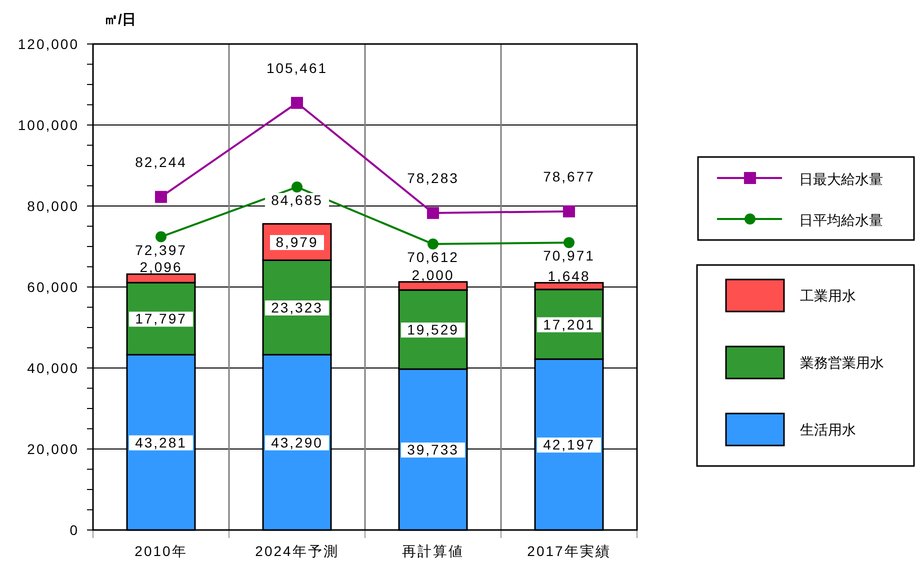 This screenshot has width=917, height=561. Describe the element at coordinates (161, 318) in the screenshot. I see `data-label: 17,797` at that location.